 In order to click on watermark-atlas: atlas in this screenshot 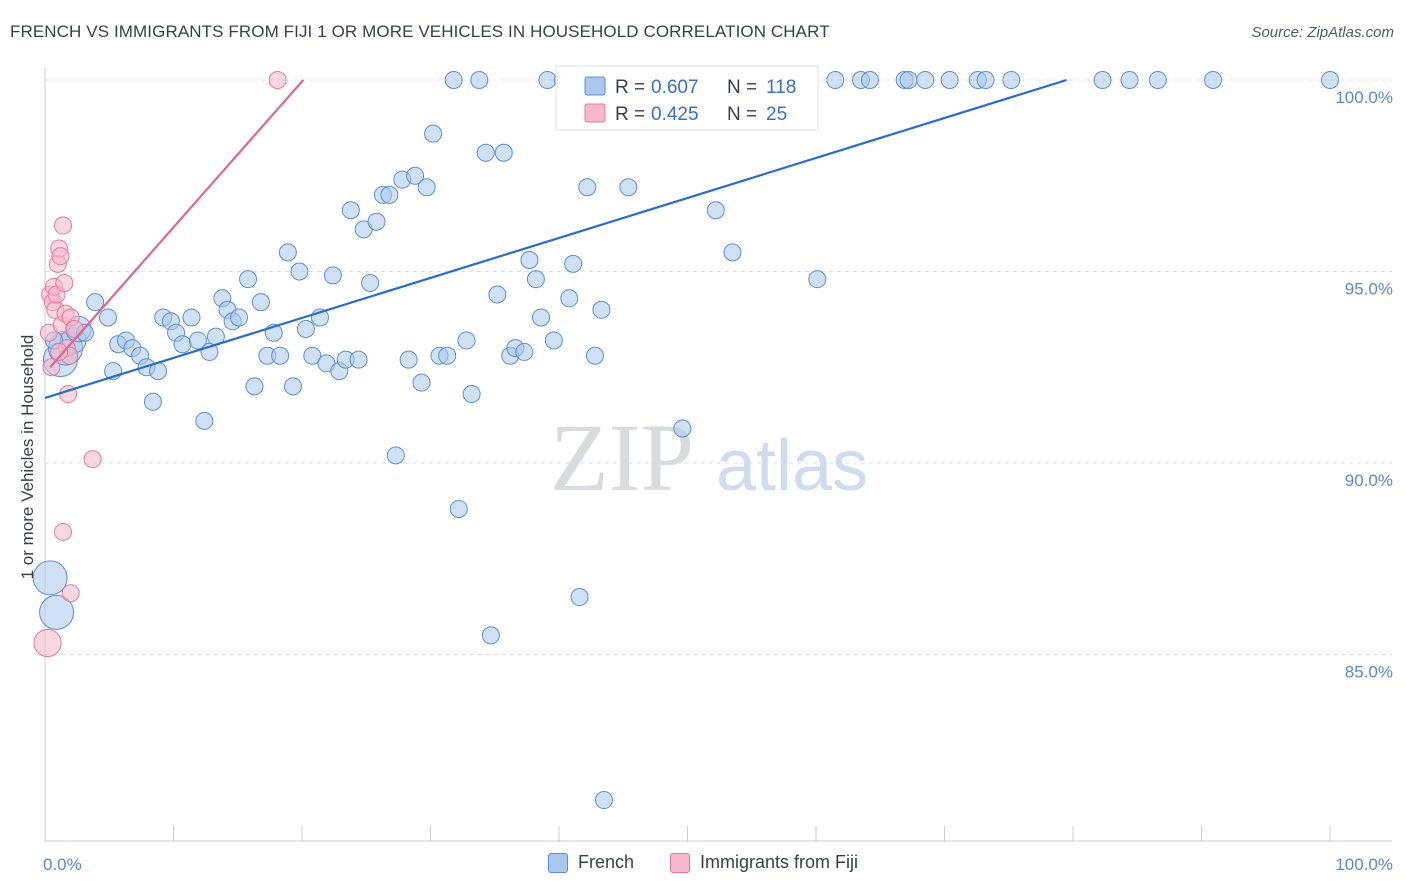, I will do `click(792, 466)`.